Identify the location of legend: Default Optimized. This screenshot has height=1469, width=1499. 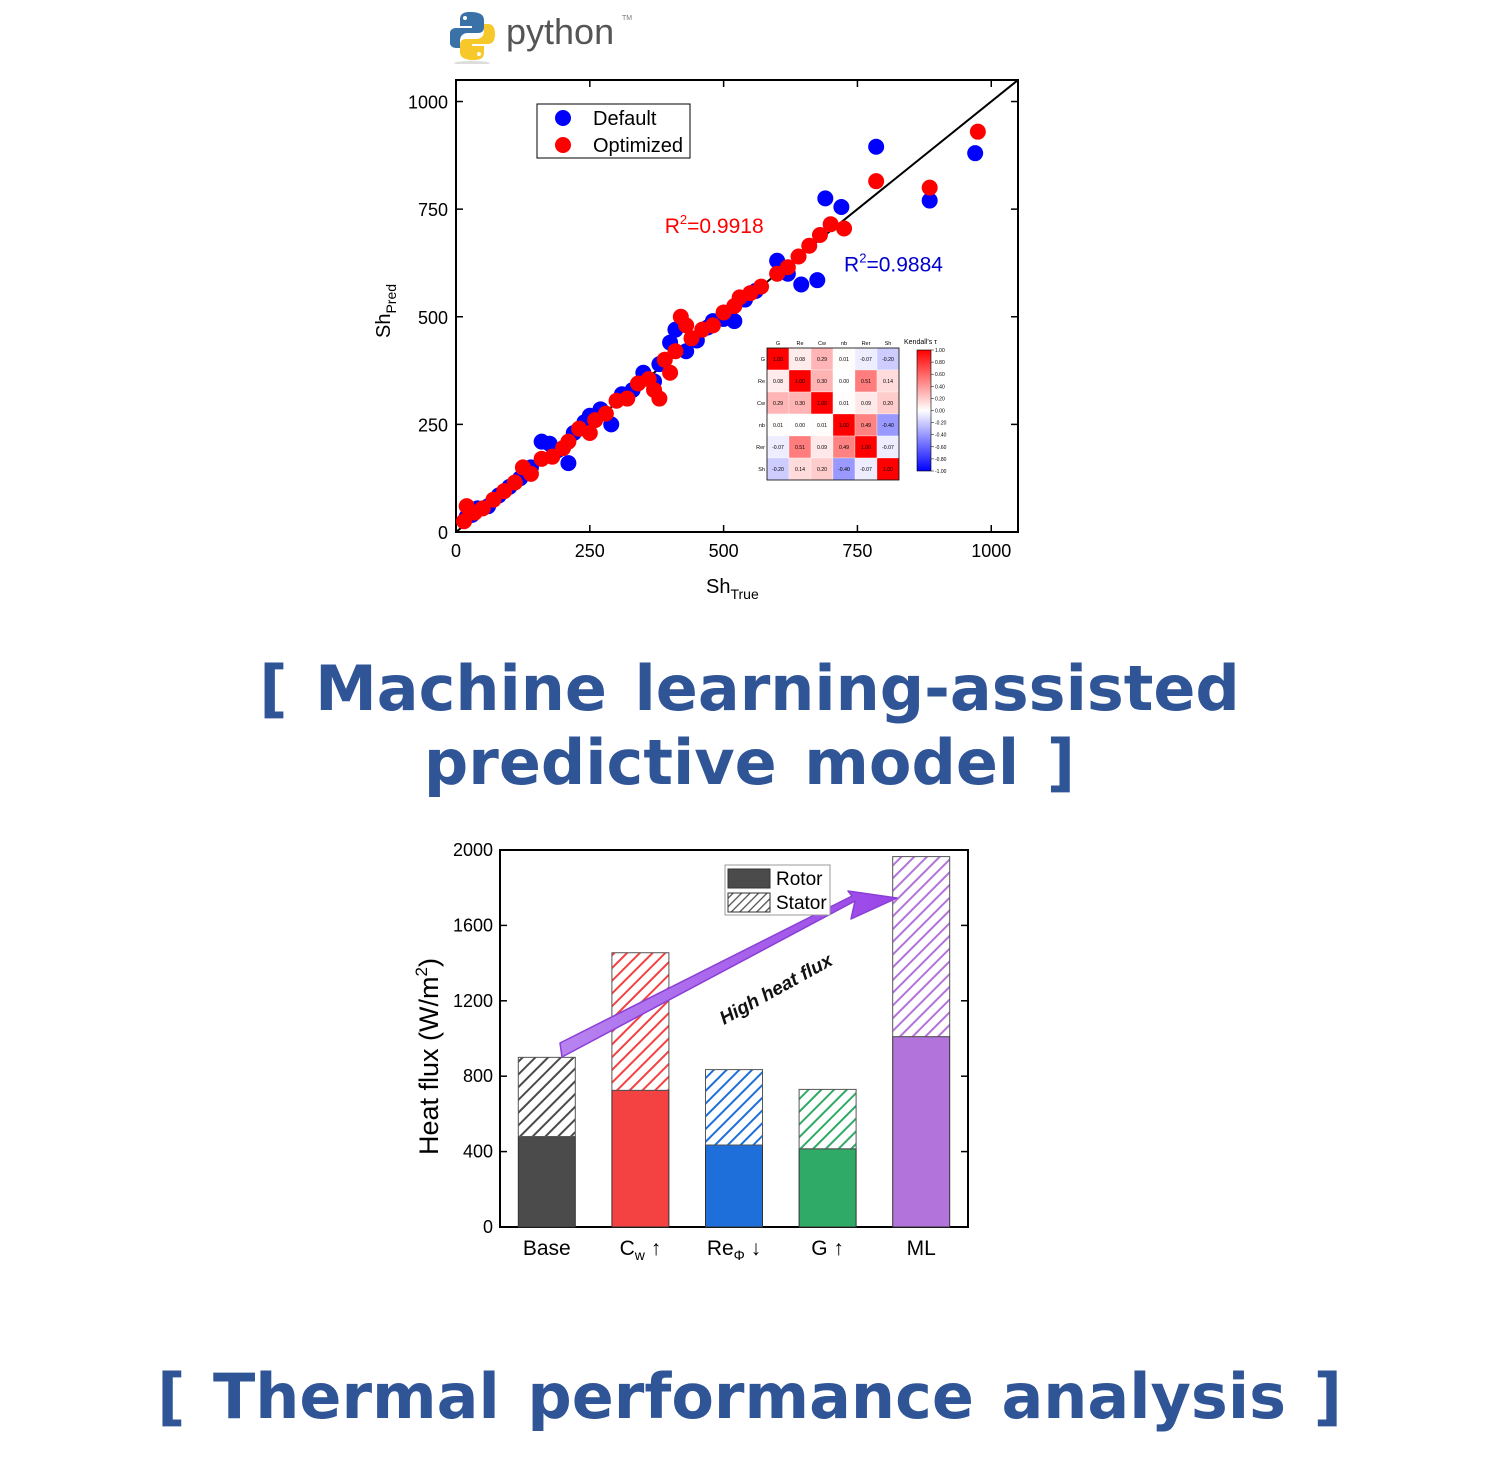
(613, 131).